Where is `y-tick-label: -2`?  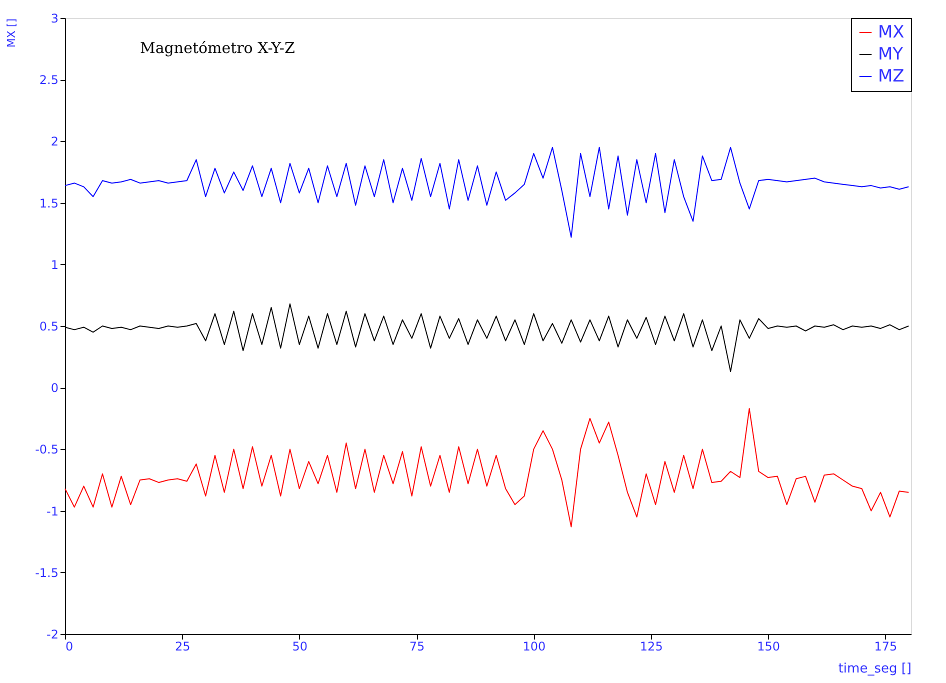 y-tick-label: -2 is located at coordinates (52, 635).